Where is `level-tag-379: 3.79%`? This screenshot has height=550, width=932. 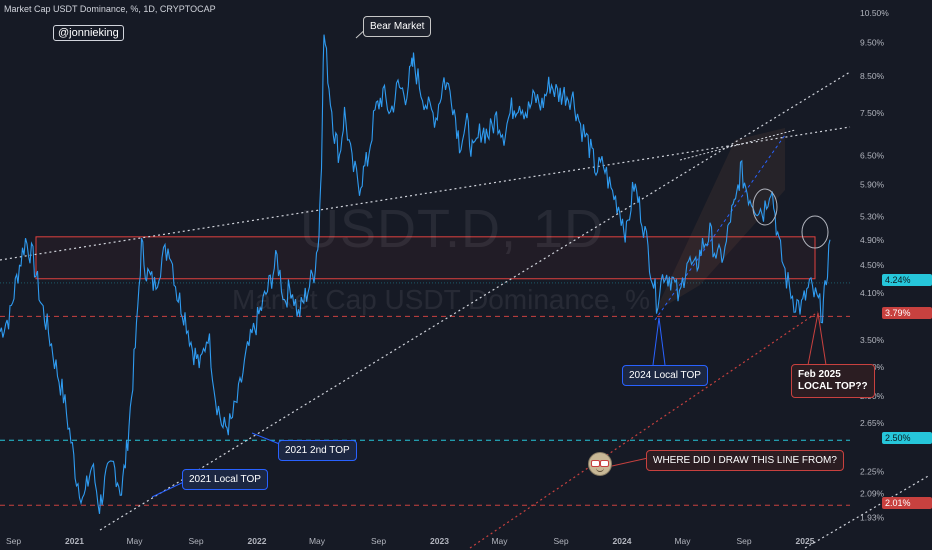
level-tag-379: 3.79% is located at coordinates (907, 313).